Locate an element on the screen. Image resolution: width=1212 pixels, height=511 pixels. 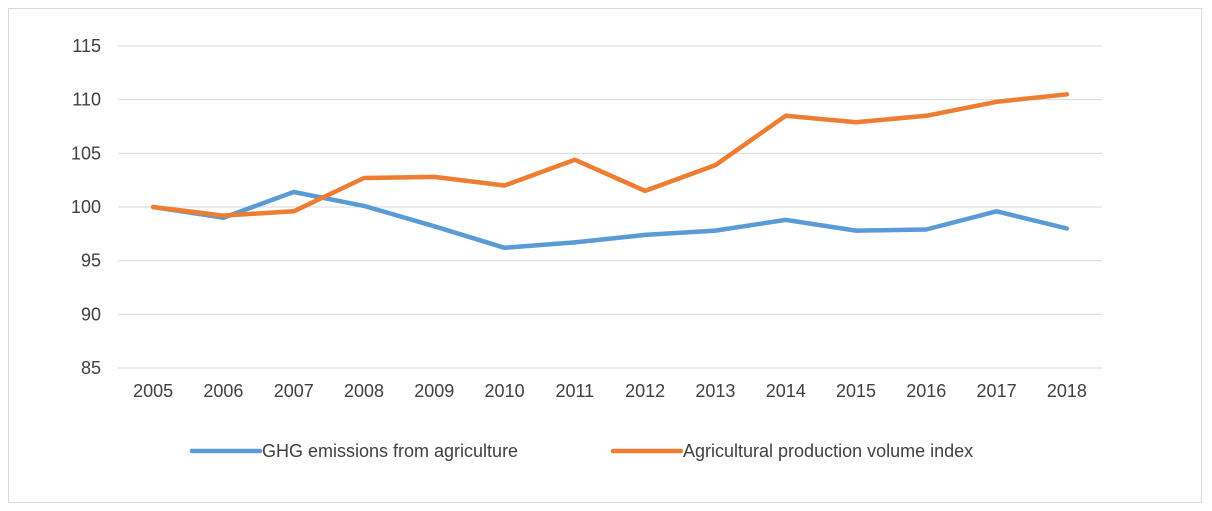
y-tick-label: 115 is located at coordinates (86, 46).